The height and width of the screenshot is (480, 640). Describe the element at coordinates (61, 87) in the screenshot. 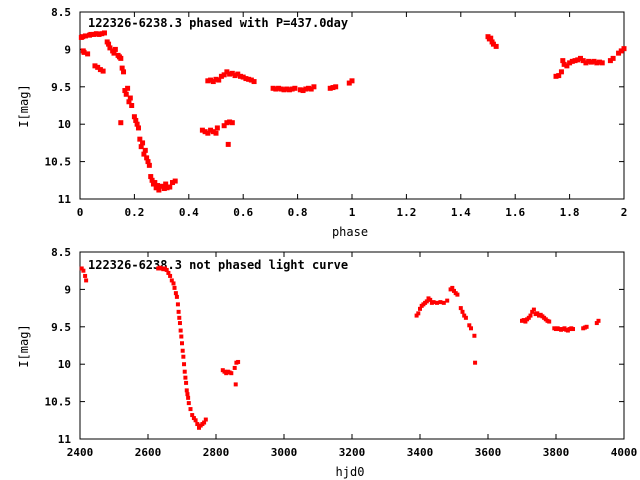

I see `y-tick-label: 9.5` at that location.